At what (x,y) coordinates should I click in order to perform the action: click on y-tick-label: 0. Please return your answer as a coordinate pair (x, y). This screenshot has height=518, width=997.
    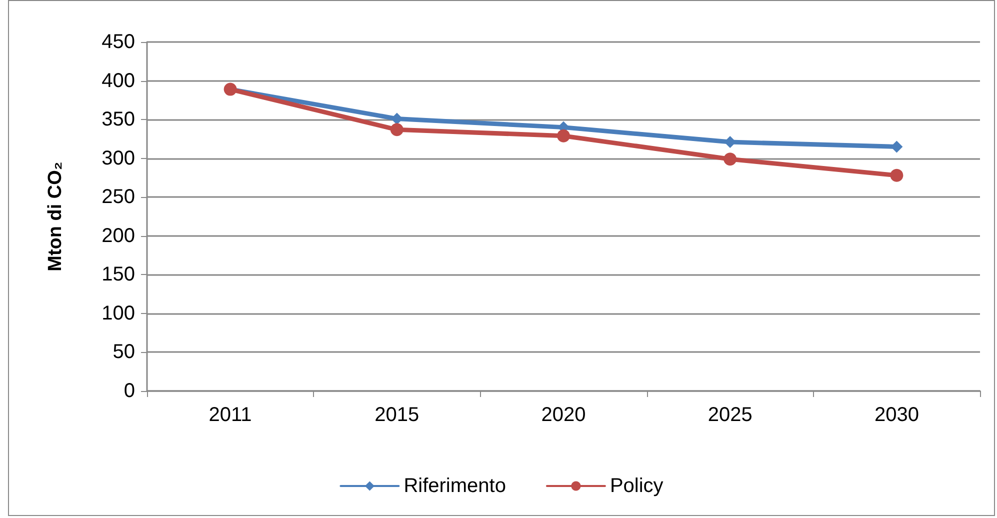
    Looking at the image, I should click on (129, 391).